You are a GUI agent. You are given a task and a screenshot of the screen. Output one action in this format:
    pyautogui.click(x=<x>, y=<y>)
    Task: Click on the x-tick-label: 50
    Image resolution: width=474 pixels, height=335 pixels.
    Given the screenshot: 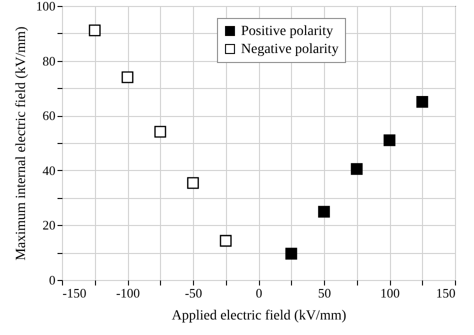 What is the action you would take?
    pyautogui.click(x=324, y=293)
    